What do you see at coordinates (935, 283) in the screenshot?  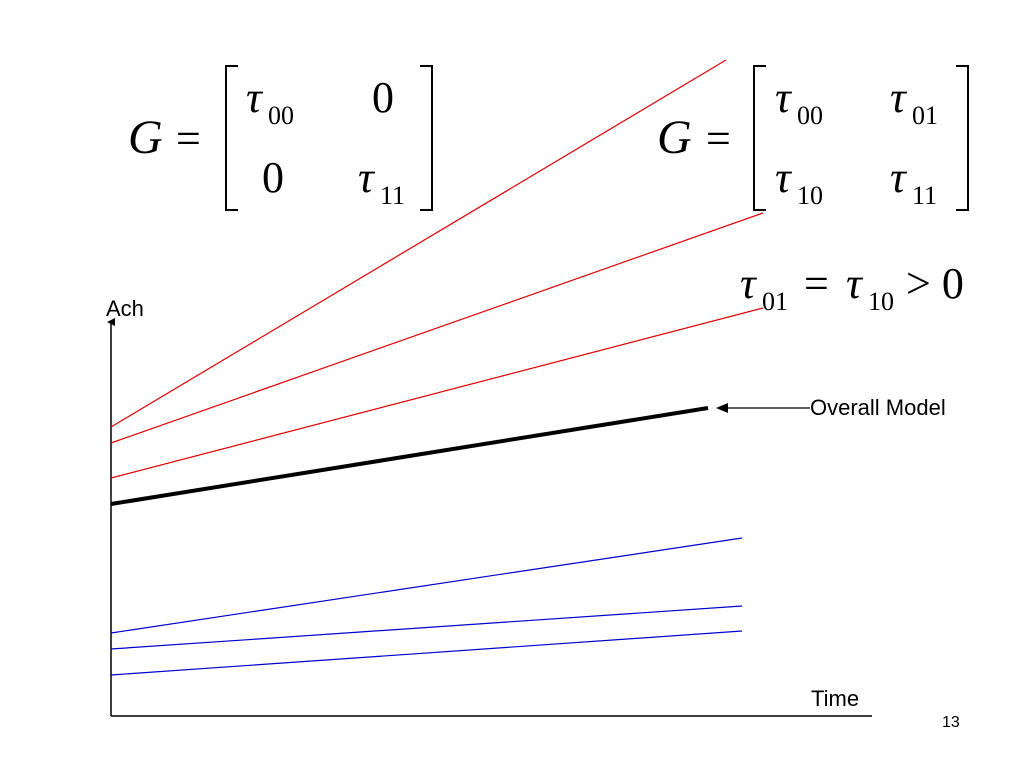 I see `condition-gt: > 0` at bounding box center [935, 283].